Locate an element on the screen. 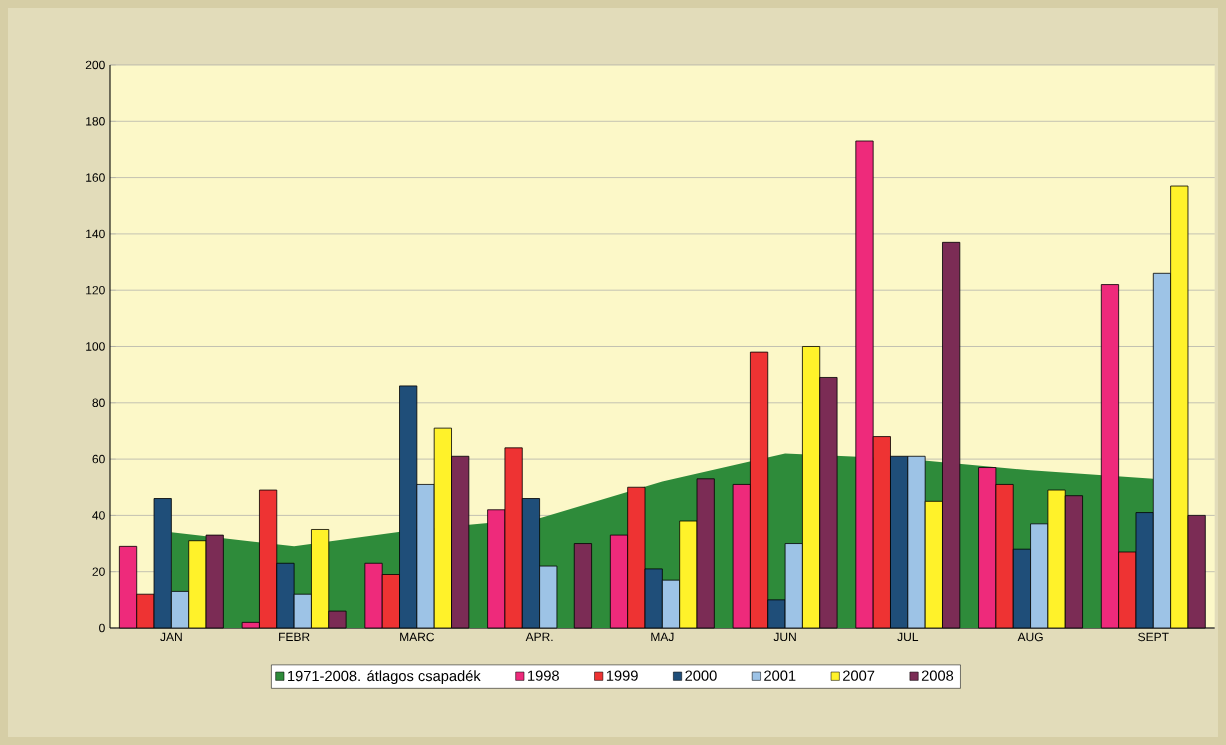 The width and height of the screenshot is (1226, 745). legend-label: 2001 is located at coordinates (780, 675).